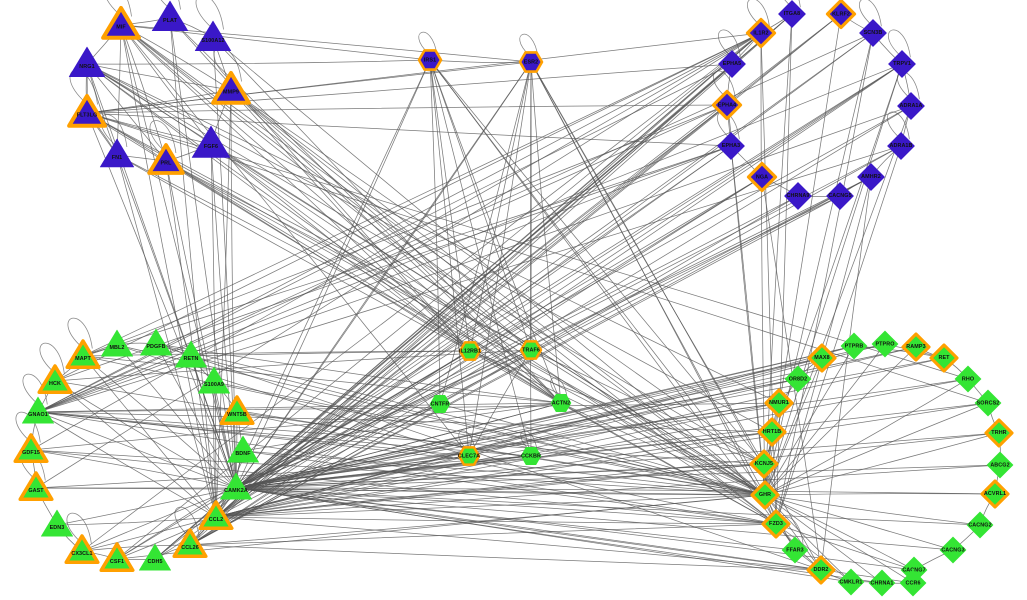  Describe the element at coordinates (881, 582) in the screenshot. I see `graph-node-chrna1: CHRNA1` at that location.